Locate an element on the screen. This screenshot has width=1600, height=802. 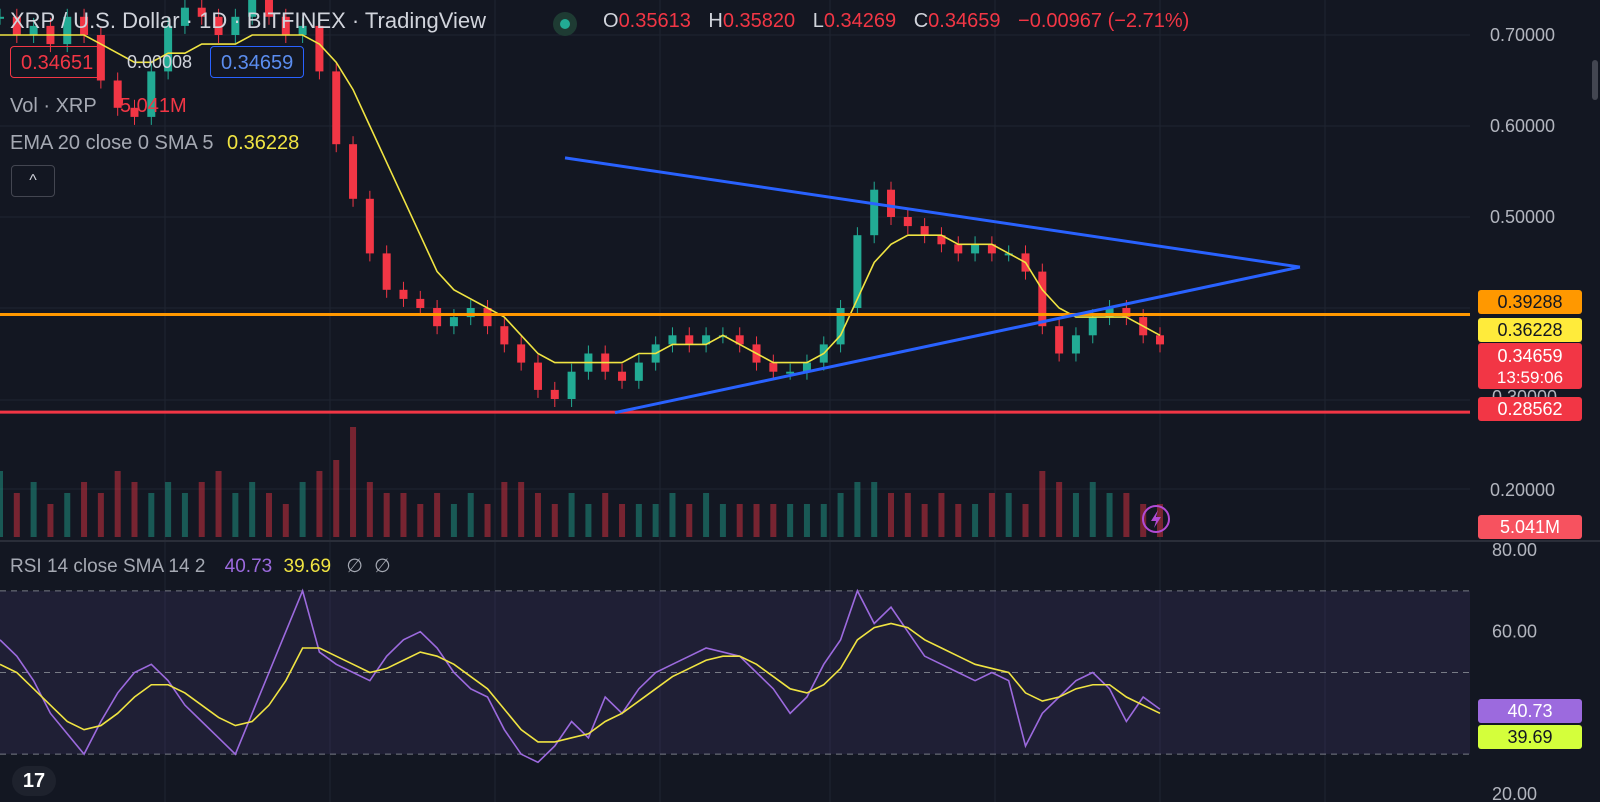
high-label: H is located at coordinates (715, 21).